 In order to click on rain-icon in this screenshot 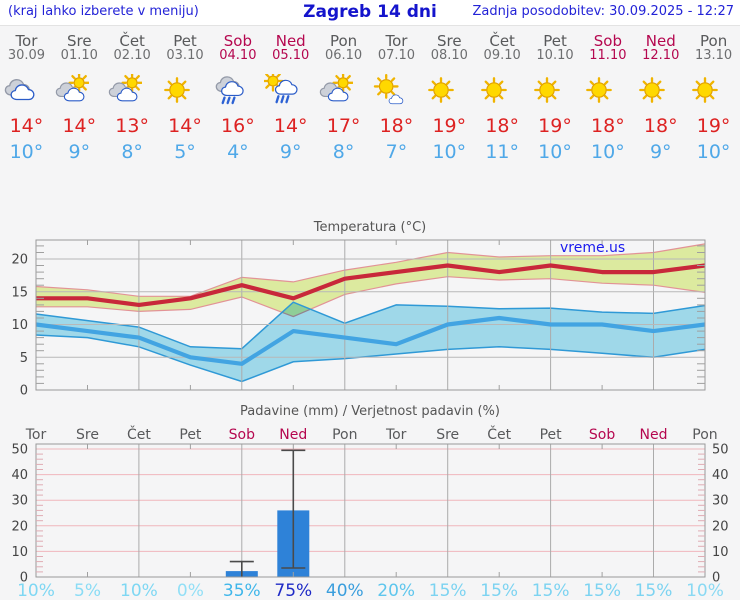, I will do `click(230, 90)`.